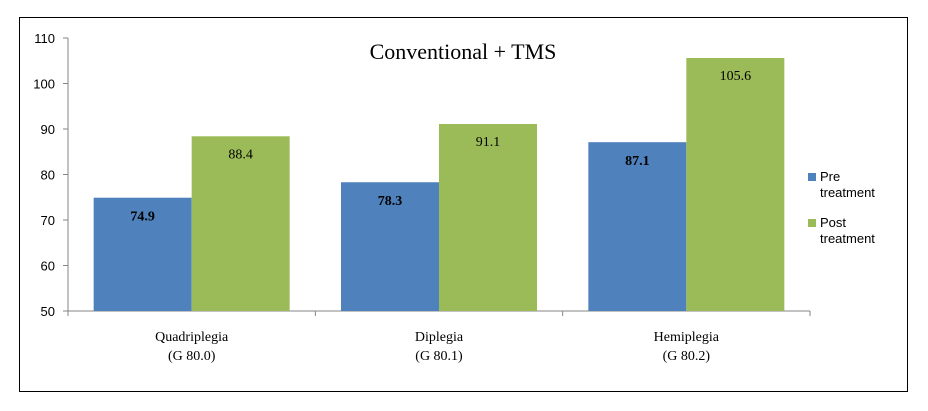  What do you see at coordinates (48, 175) in the screenshot?
I see `y-tick-label: 80` at bounding box center [48, 175].